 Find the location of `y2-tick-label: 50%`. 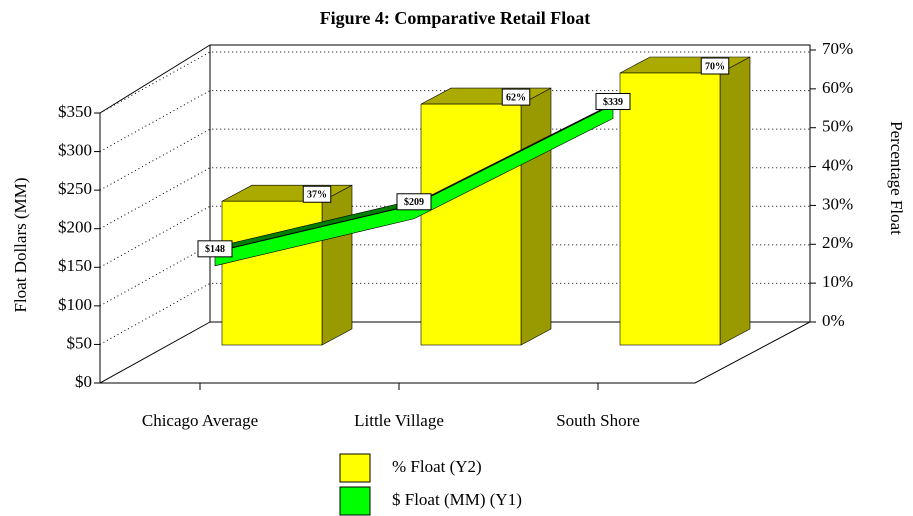

y2-tick-label: 50% is located at coordinates (837, 126).